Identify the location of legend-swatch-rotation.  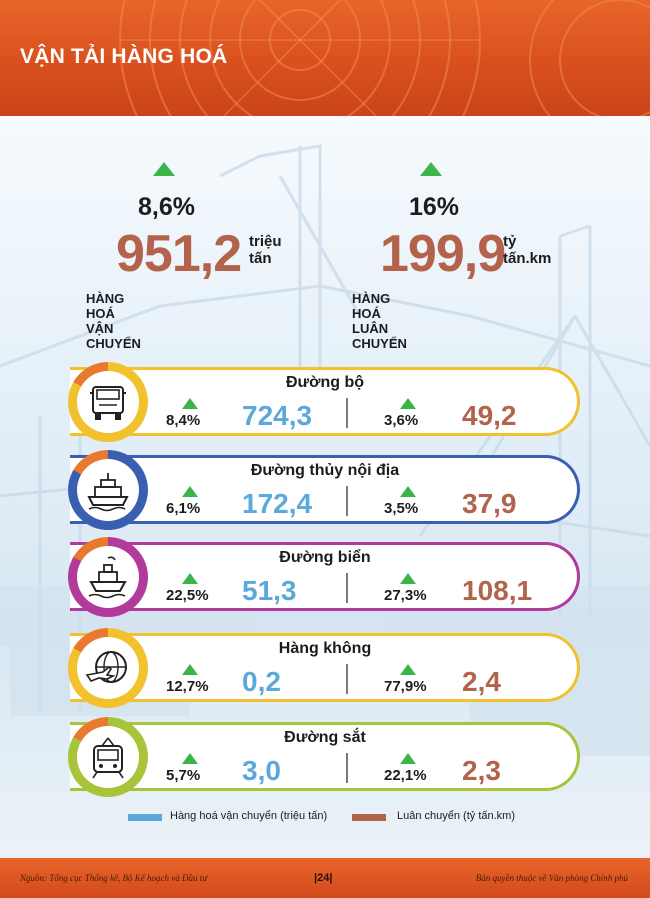
(369, 817).